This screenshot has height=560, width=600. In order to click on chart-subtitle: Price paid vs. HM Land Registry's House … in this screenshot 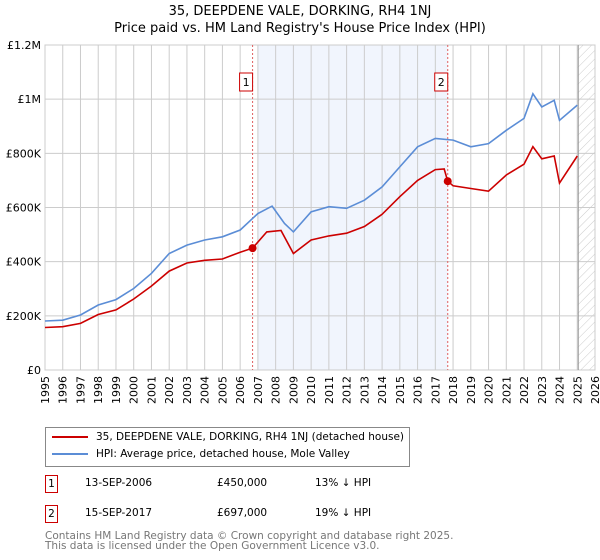, I will do `click(300, 28)`.